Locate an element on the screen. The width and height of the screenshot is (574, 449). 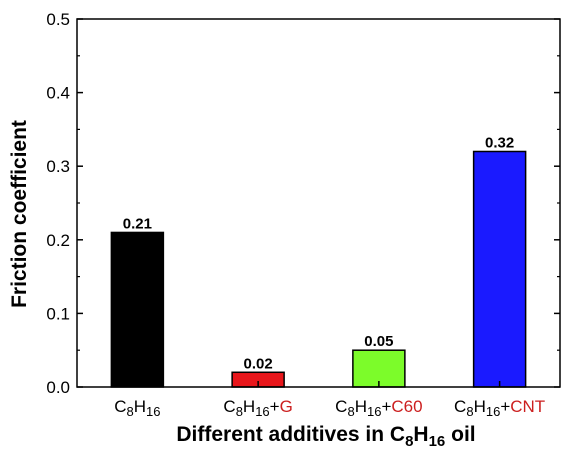
y-tick-label: 0.3 is located at coordinates (58, 166).